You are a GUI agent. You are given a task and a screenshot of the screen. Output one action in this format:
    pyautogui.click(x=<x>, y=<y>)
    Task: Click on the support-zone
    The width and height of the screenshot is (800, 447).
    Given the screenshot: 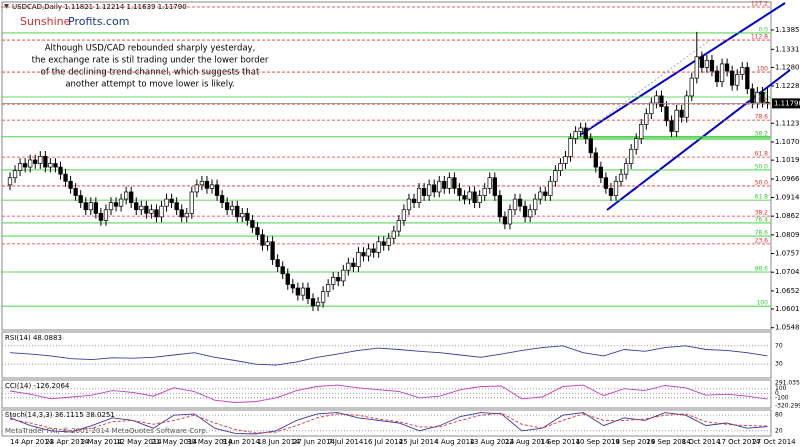 What is the action you would take?
    pyautogui.click(x=669, y=138)
    